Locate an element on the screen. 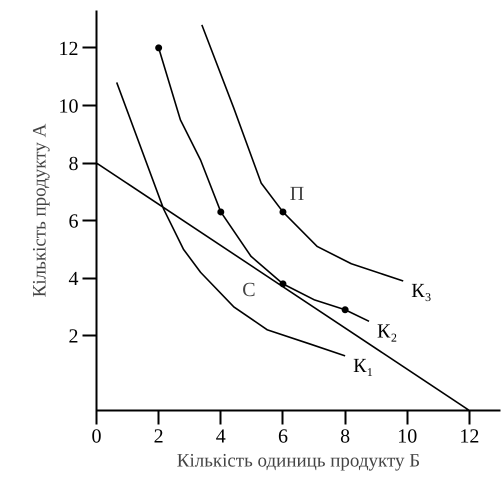 This screenshot has width=502, height=504. x-tick-label: 8 is located at coordinates (345, 437).